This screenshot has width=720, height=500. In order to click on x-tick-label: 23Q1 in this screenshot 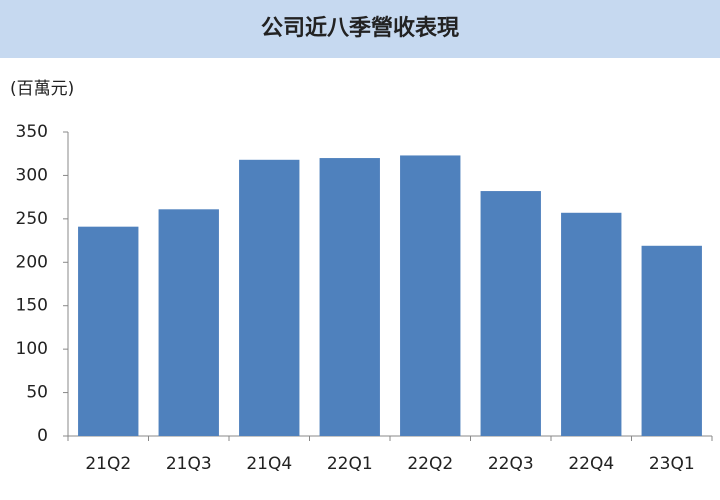, I will do `click(672, 464)`.